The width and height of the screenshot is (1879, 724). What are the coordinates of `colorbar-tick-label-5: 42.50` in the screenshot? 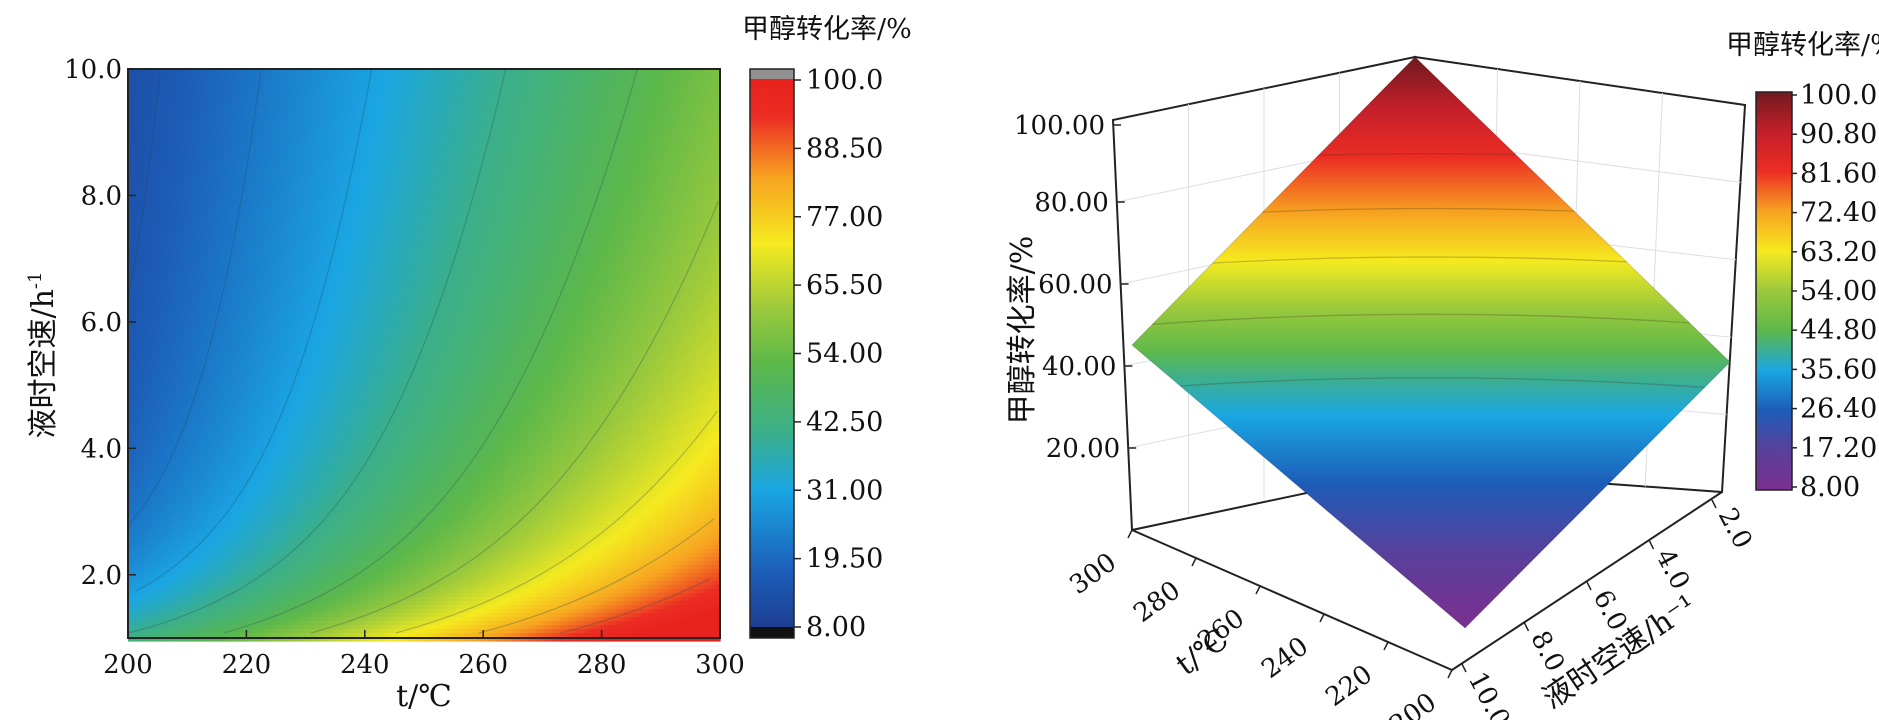 It's located at (844, 422).